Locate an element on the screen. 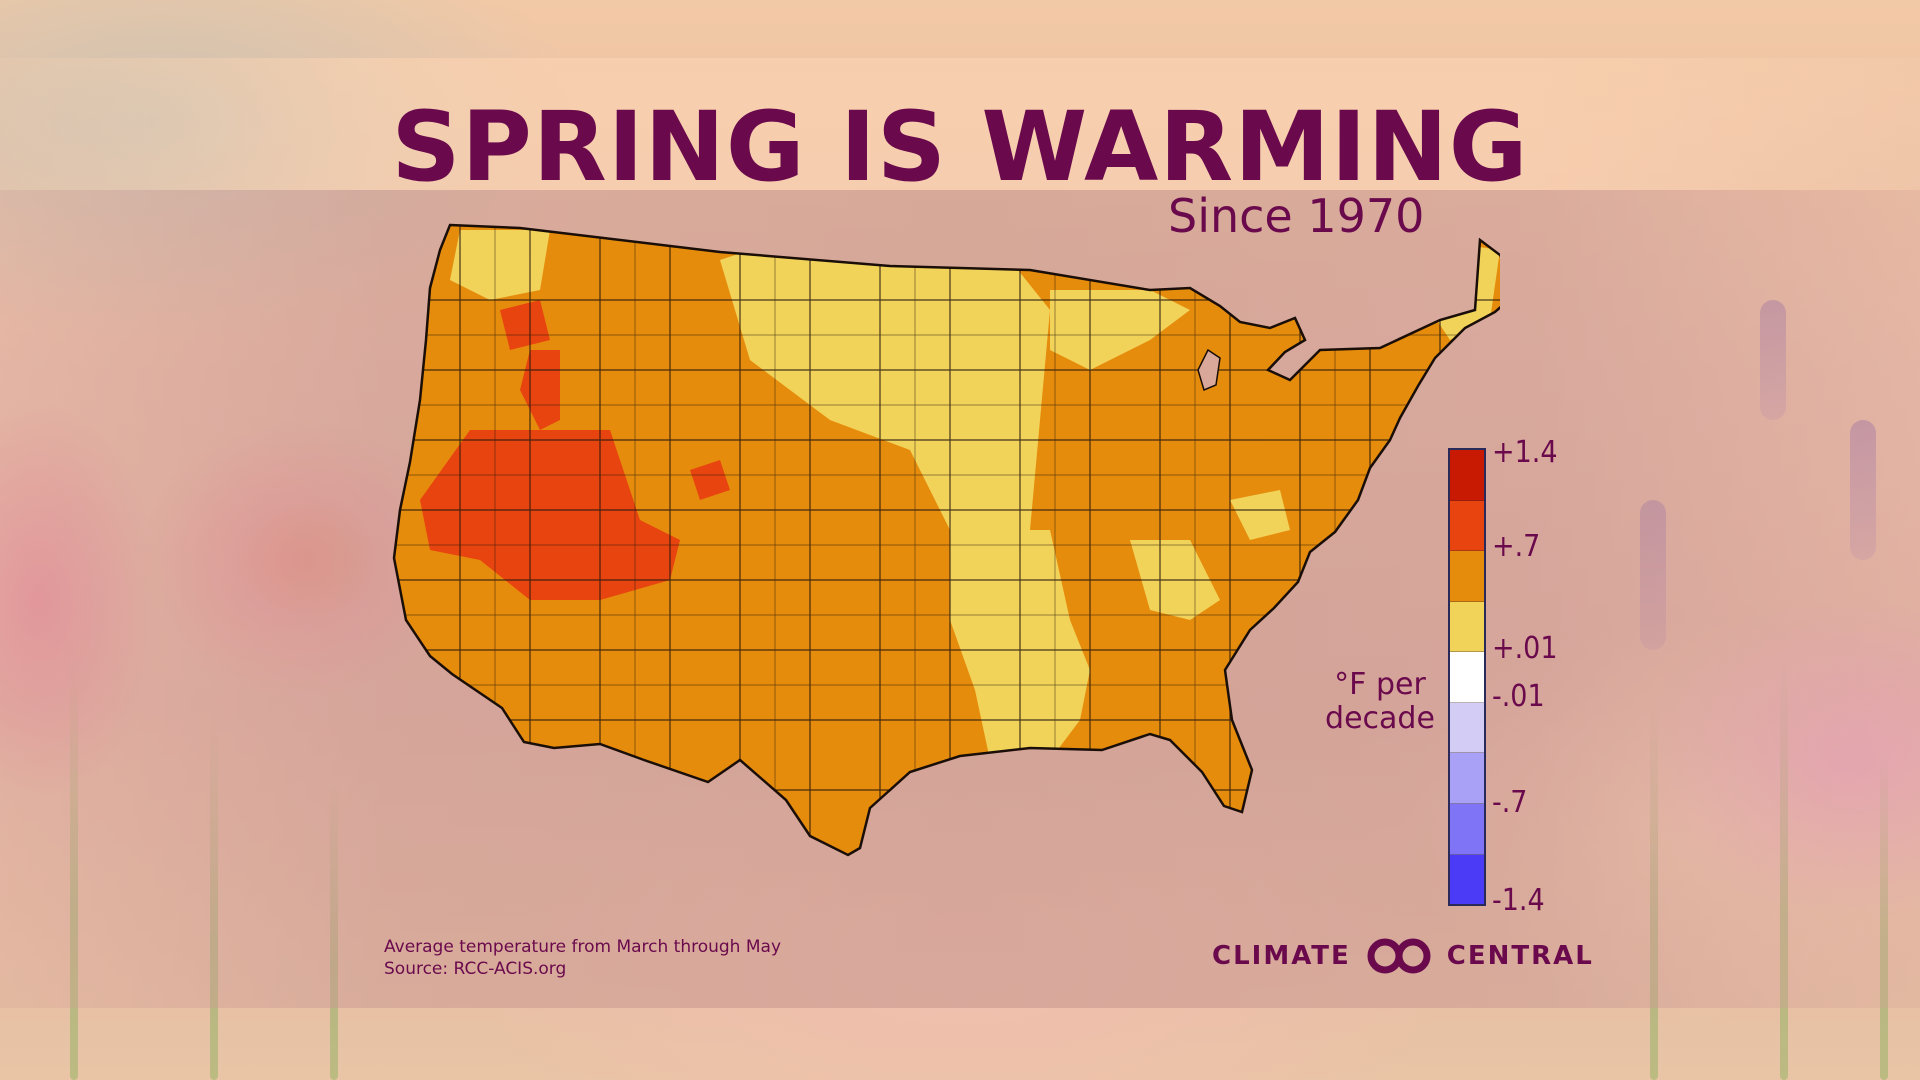 The width and height of the screenshot is (1920, 1080). legend-unit-line: °F per is located at coordinates (1380, 684).